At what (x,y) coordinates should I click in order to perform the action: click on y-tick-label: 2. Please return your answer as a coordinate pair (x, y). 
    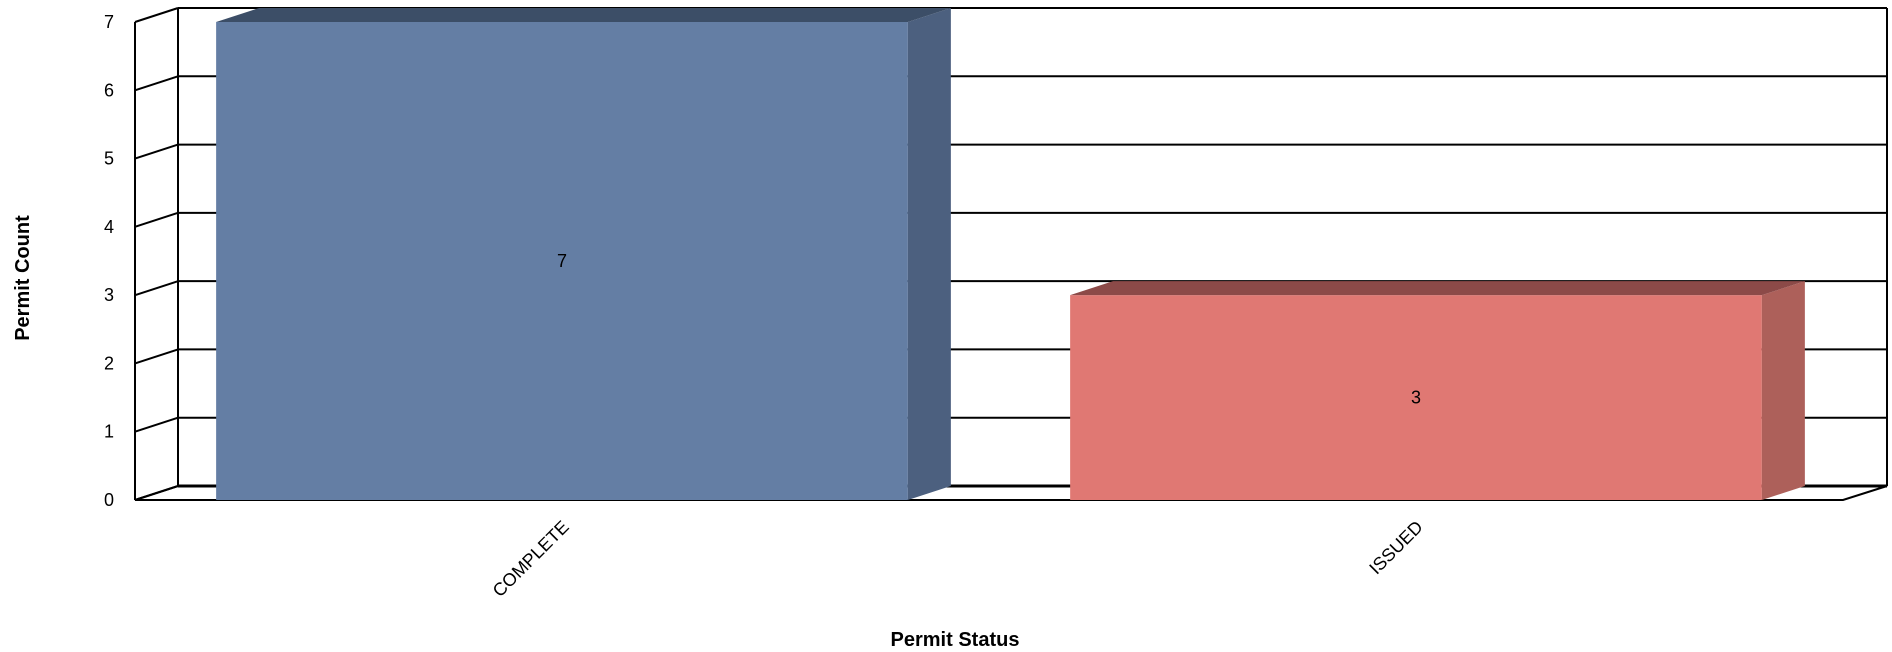
    Looking at the image, I should click on (109, 363).